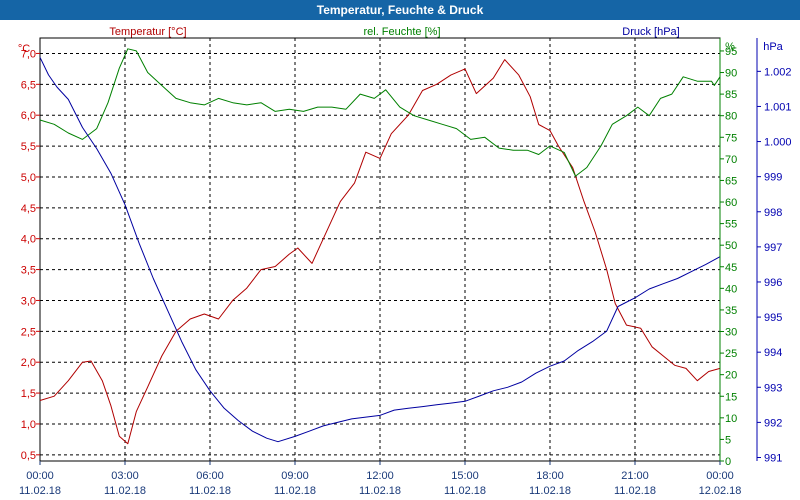  I want to click on humidity-tick-label: 15, so click(731, 397).